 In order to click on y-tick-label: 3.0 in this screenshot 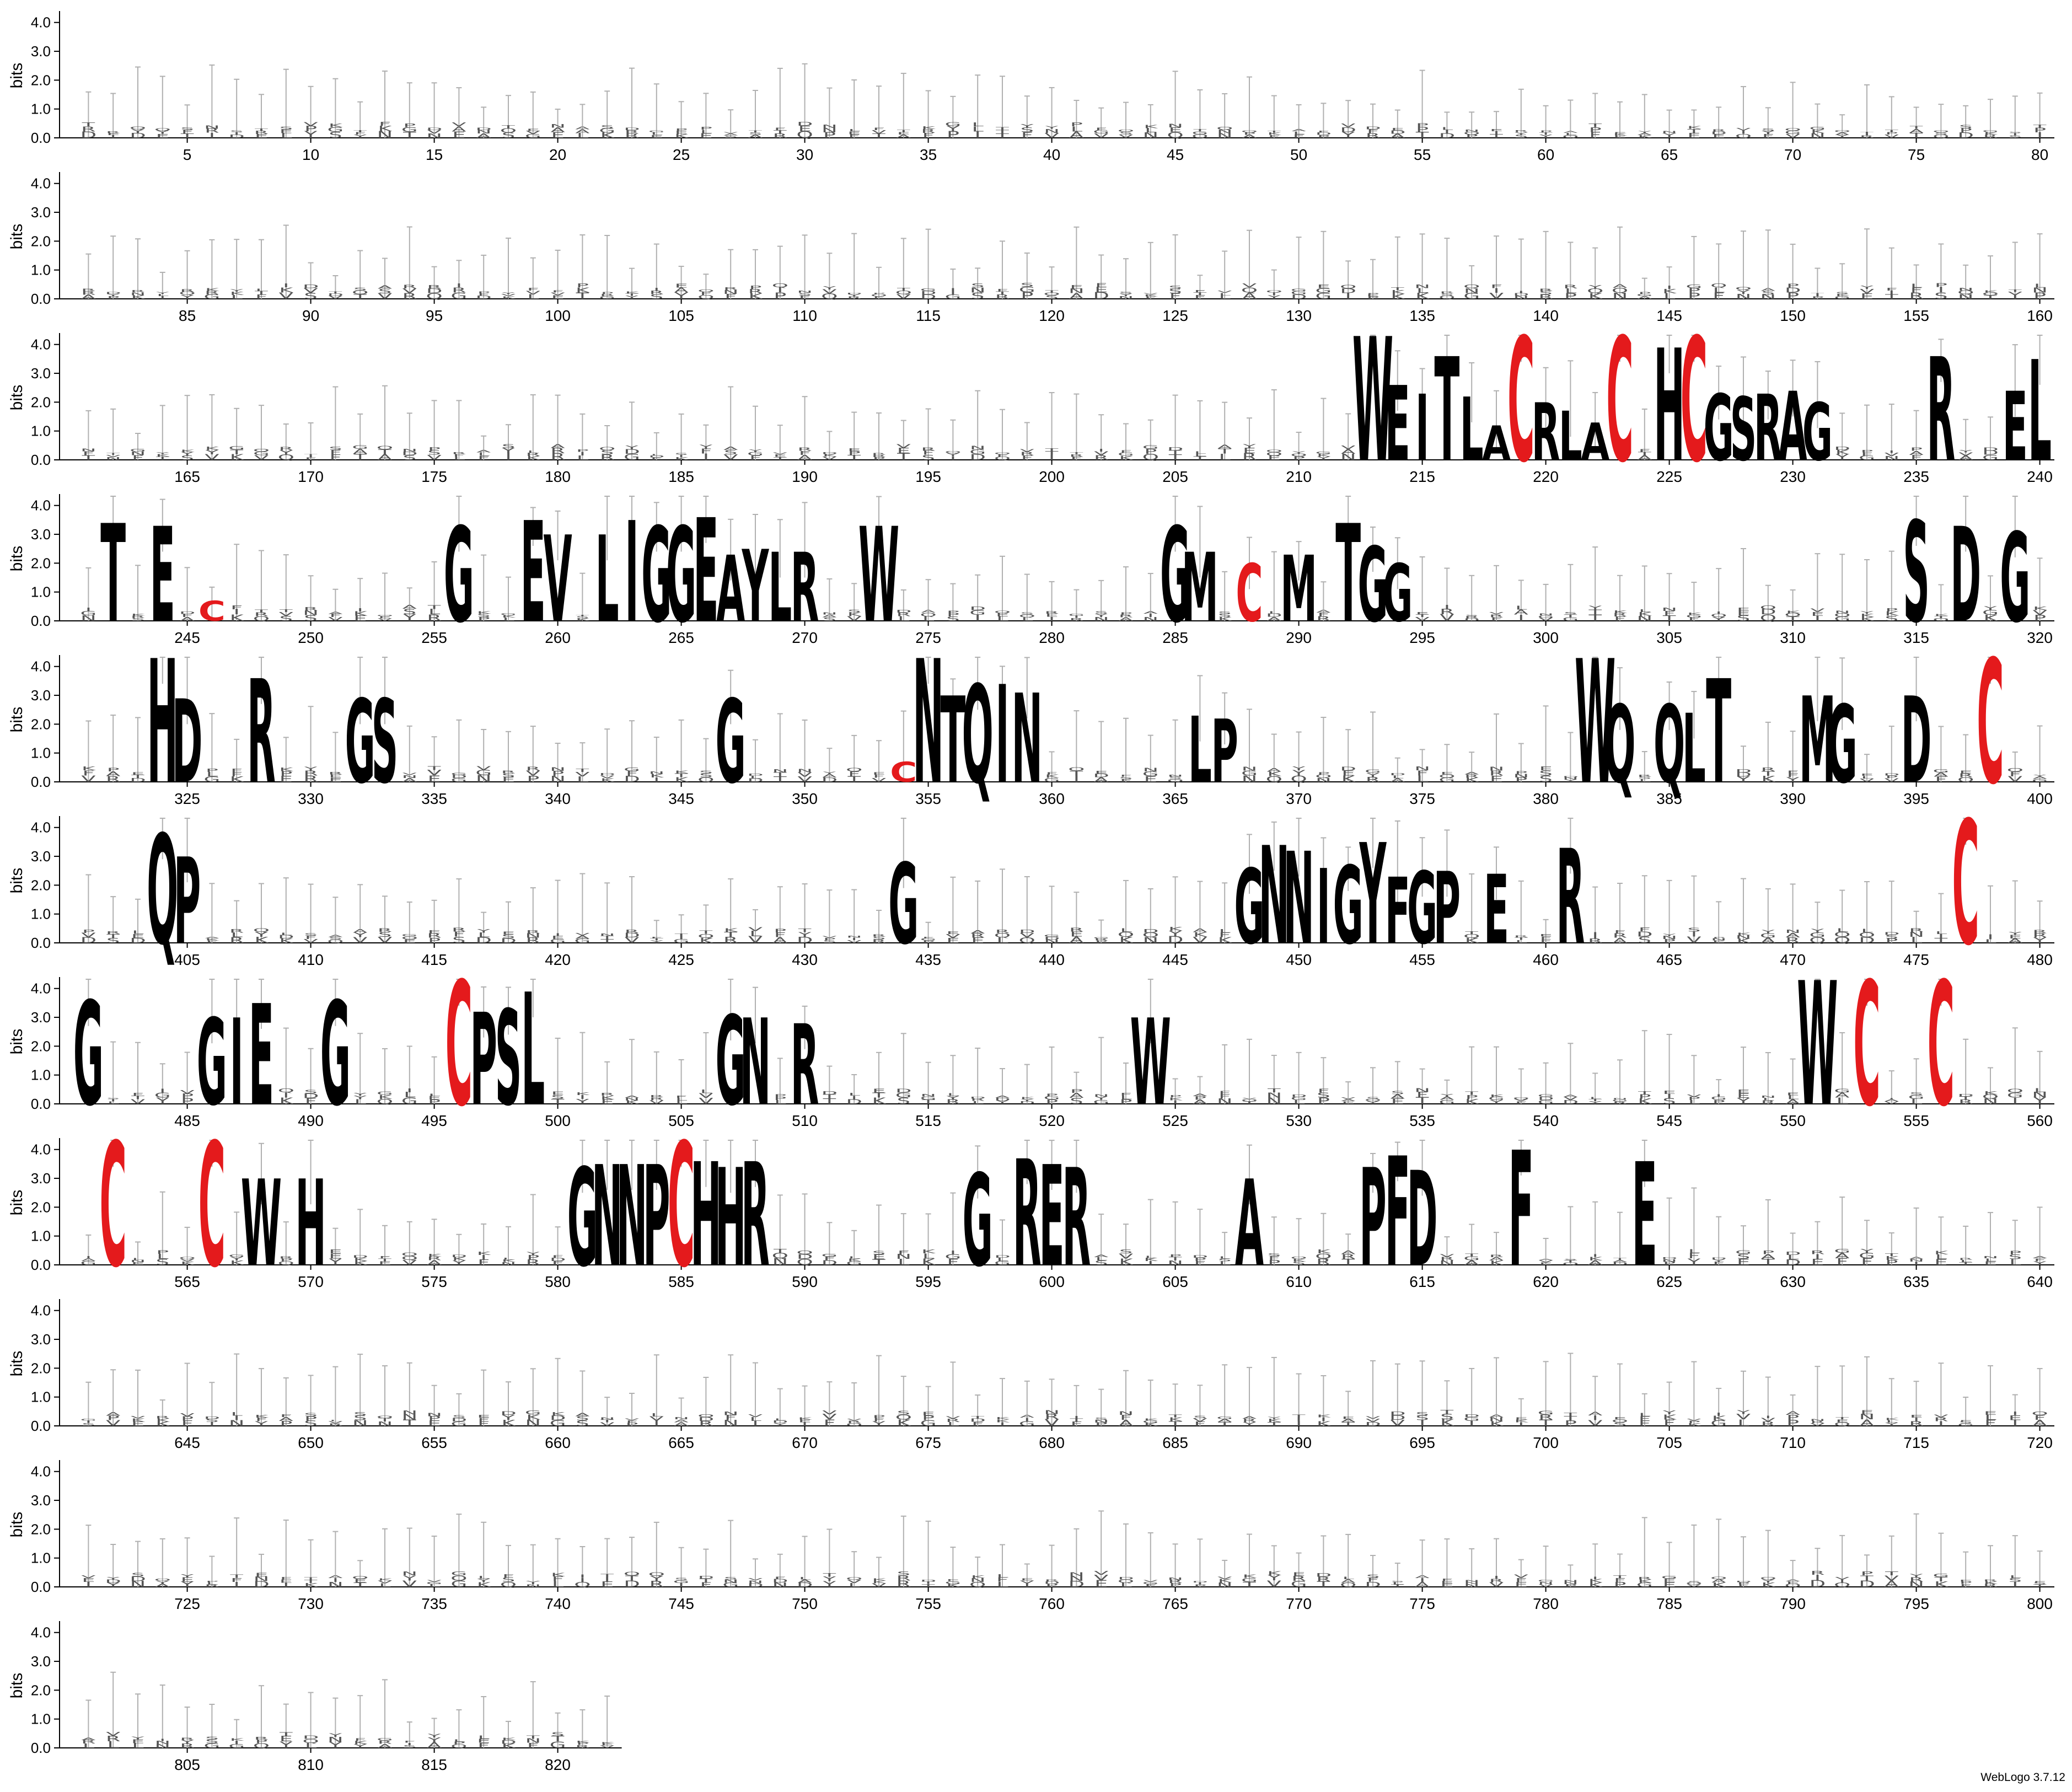, I will do `click(41, 1178)`.